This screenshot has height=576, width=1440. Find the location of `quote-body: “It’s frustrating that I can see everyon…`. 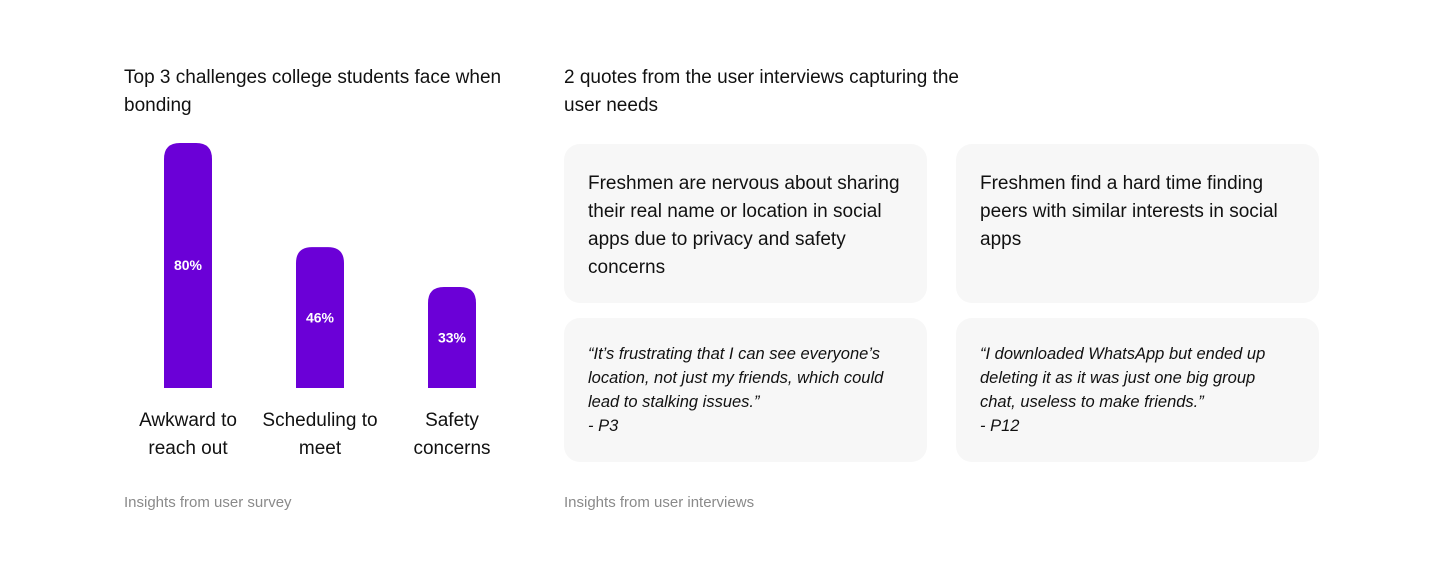

quote-body: “It’s frustrating that I can see everyon… is located at coordinates (736, 378).